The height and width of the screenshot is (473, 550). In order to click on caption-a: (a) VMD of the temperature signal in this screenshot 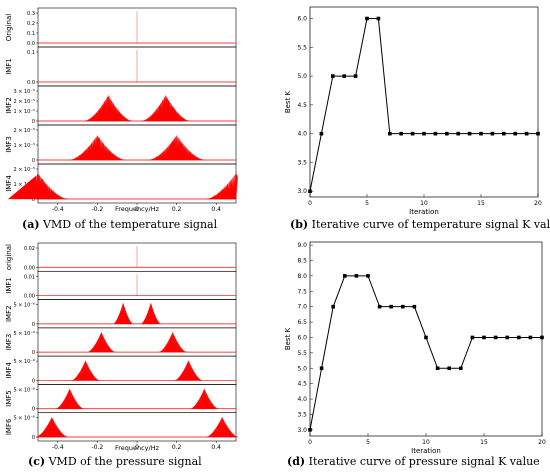, I will do `click(120, 224)`.